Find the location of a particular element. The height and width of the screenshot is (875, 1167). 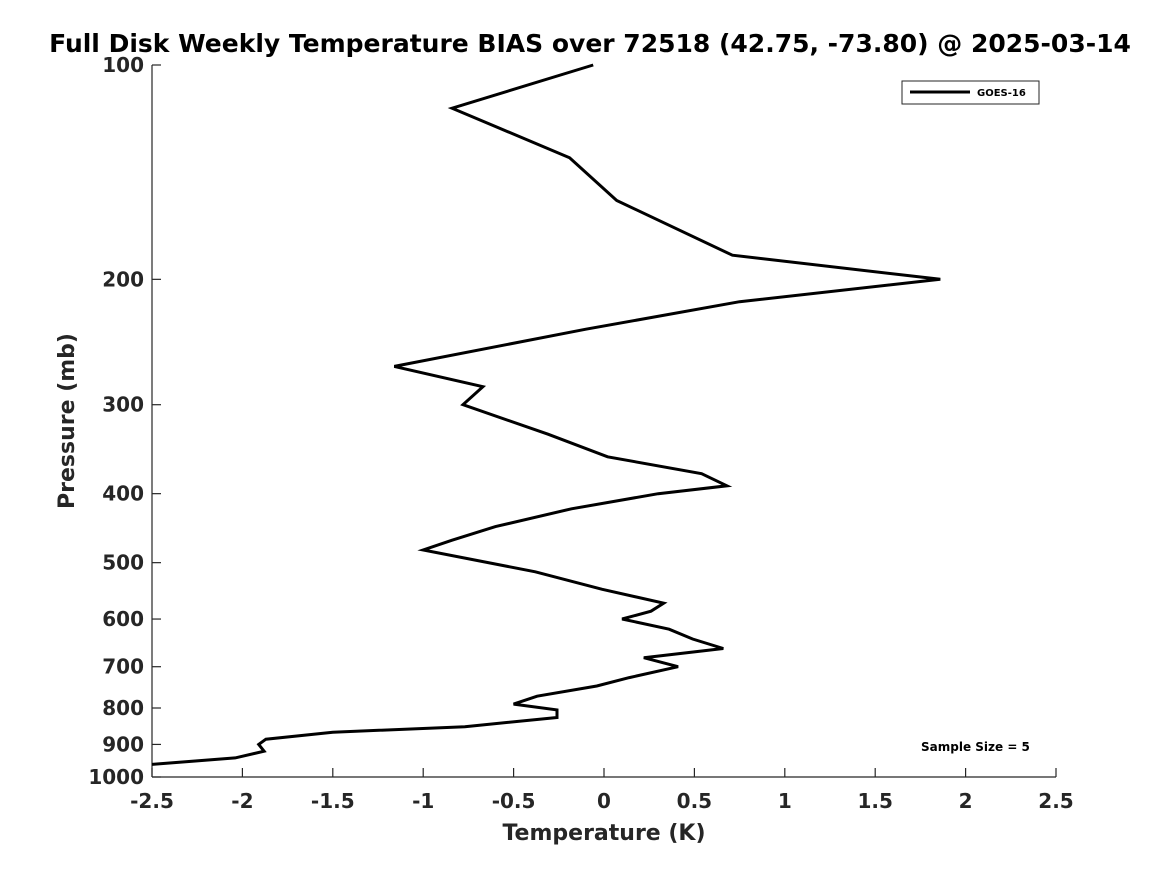

x-axis-label: Temperature (K) is located at coordinates (603, 833).